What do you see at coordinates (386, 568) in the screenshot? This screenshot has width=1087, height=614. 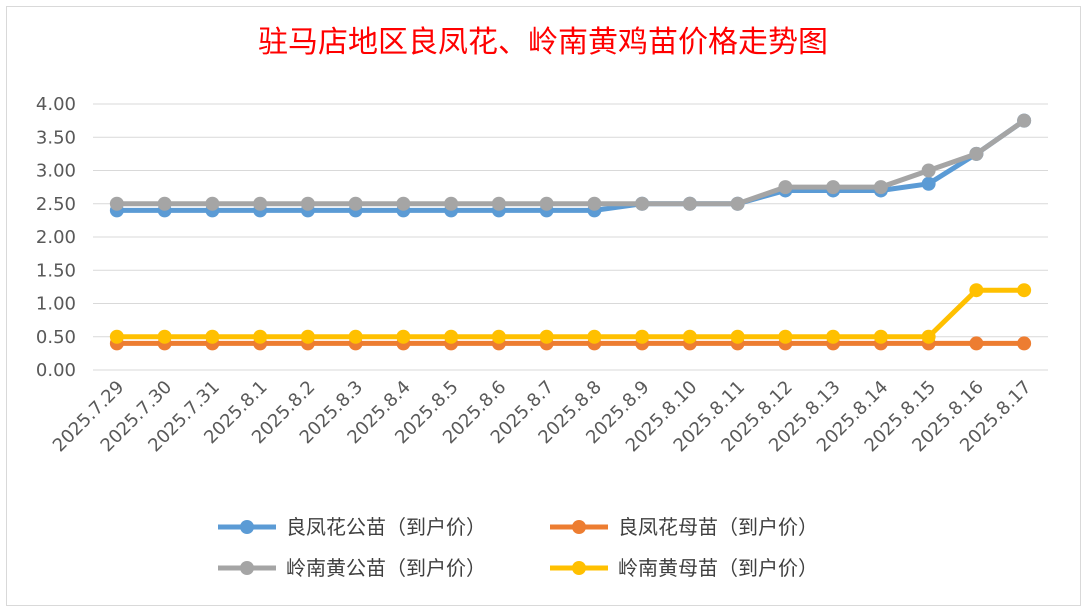 I see `legend-label: 岭南黄公苗（到户价）` at bounding box center [386, 568].